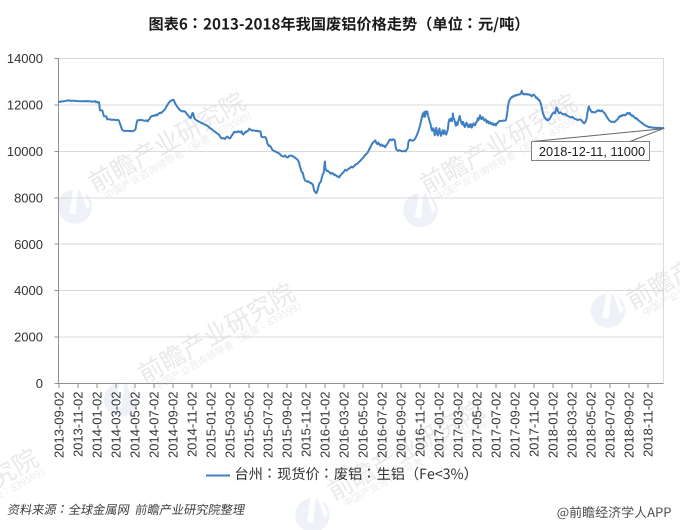 Image resolution: width=680 pixels, height=530 pixels. I want to click on svg-text: 2014-11-02, so click(192, 425).